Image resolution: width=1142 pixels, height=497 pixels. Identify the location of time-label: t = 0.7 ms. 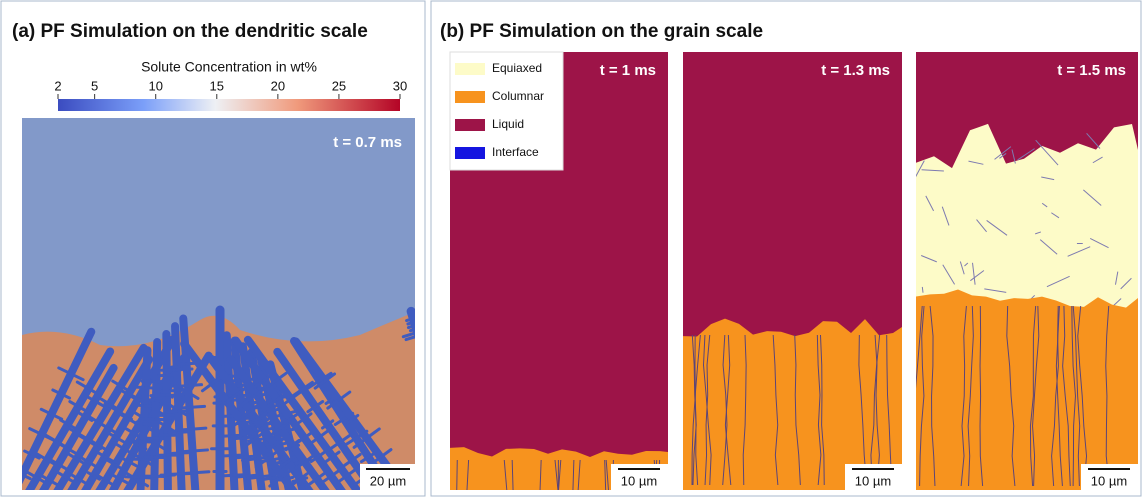
(367, 142).